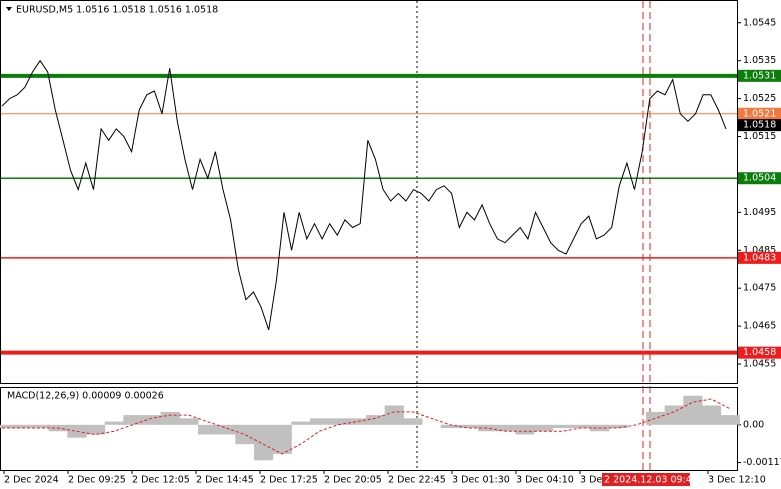  Describe the element at coordinates (417, 480) in the screenshot. I see `x-tick-label: 2 Dec 22:45` at that location.